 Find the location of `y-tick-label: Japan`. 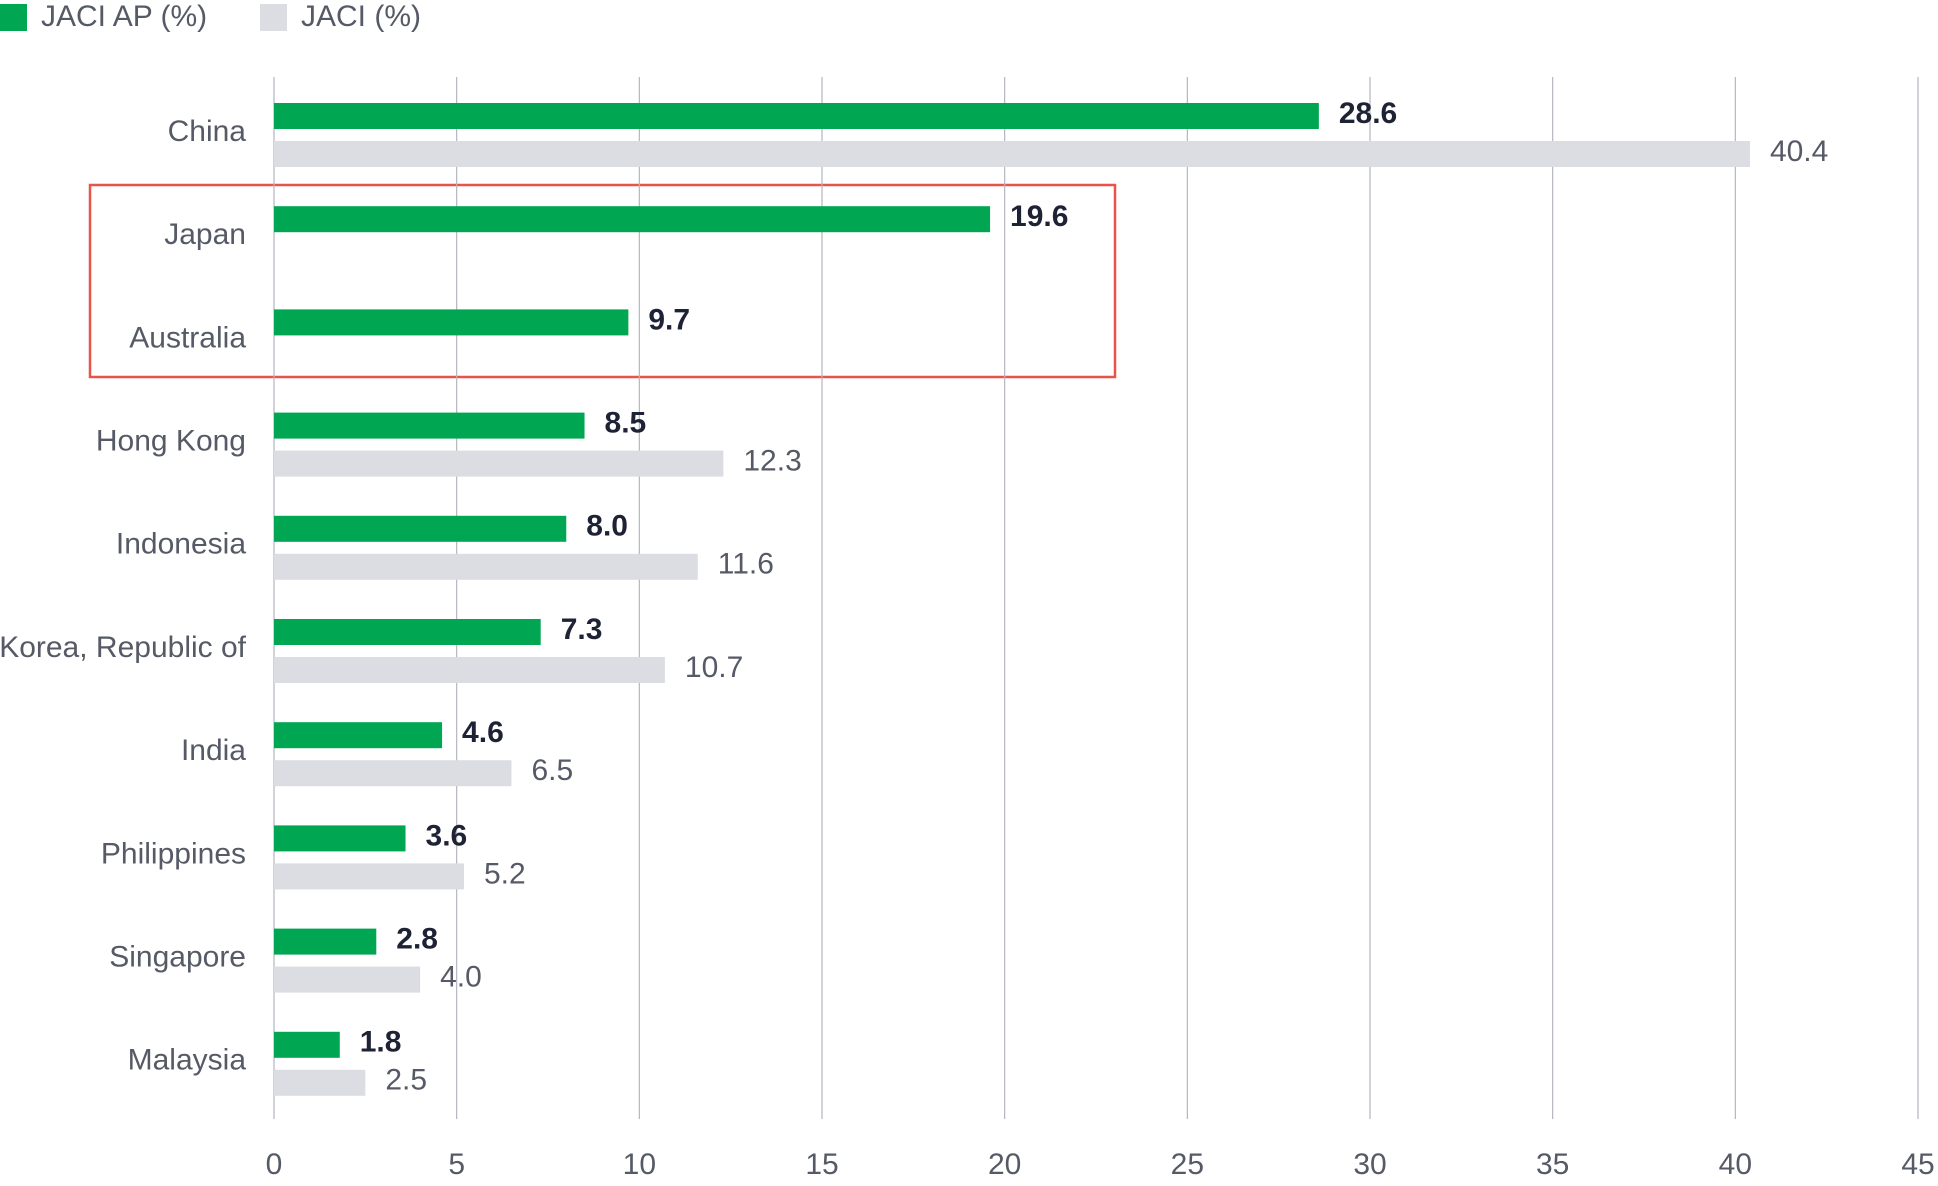

y-tick-label: Japan is located at coordinates (205, 234).